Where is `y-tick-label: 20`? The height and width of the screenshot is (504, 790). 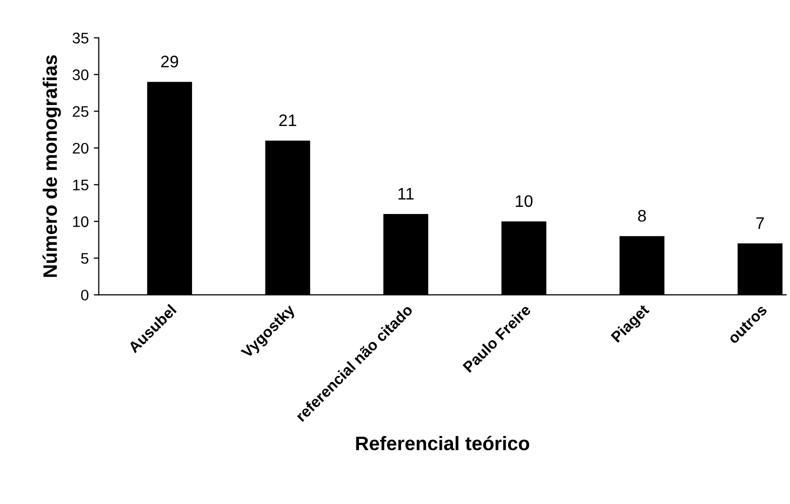 y-tick-label: 20 is located at coordinates (80, 148).